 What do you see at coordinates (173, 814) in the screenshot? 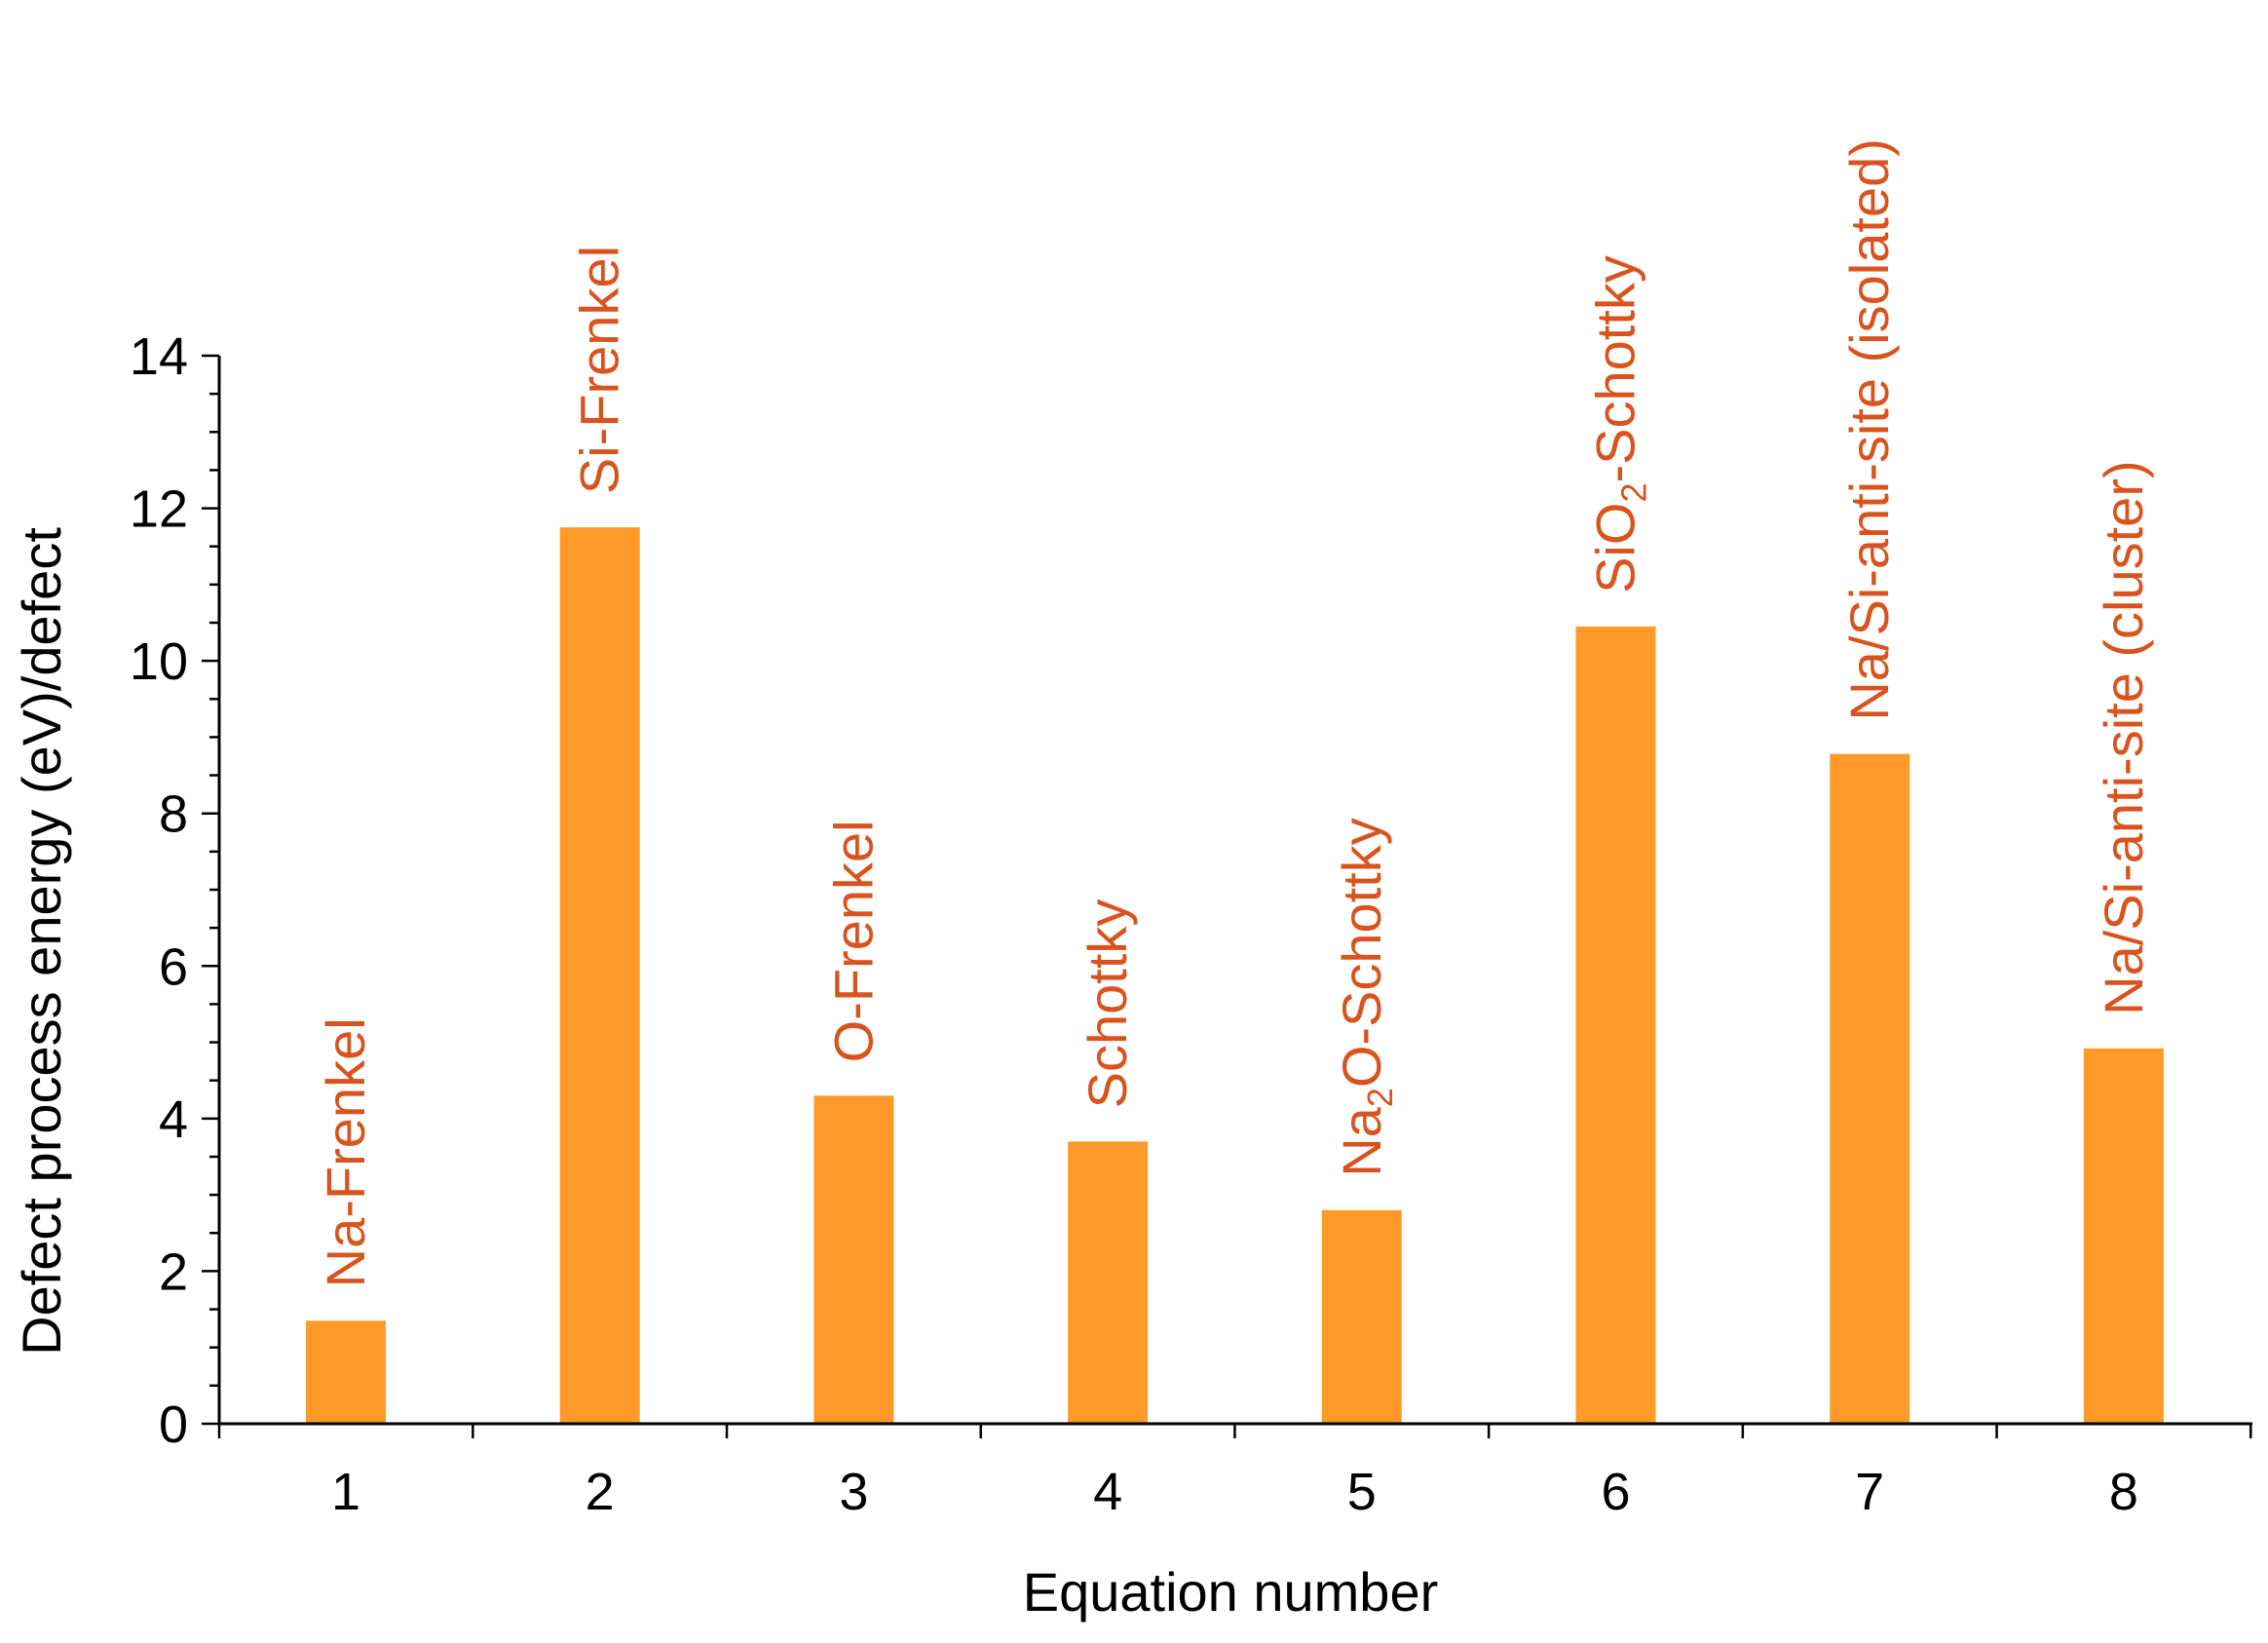
I see `y-tick-label: 8` at bounding box center [173, 814].